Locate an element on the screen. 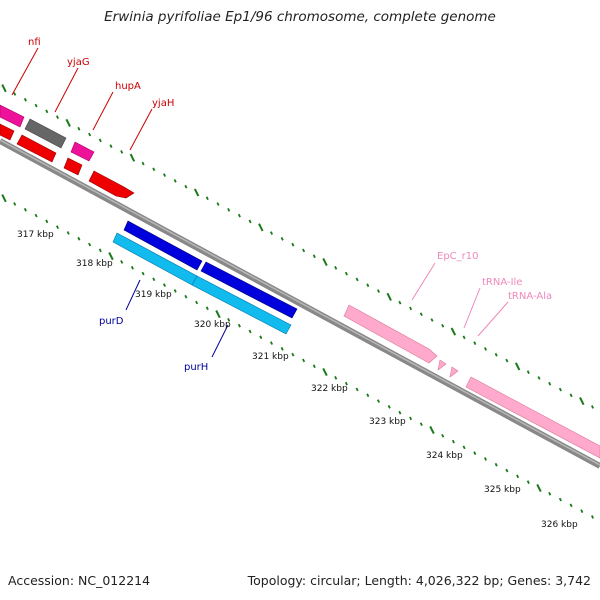  leader-tRNA-Ile is located at coordinates (472, 308).